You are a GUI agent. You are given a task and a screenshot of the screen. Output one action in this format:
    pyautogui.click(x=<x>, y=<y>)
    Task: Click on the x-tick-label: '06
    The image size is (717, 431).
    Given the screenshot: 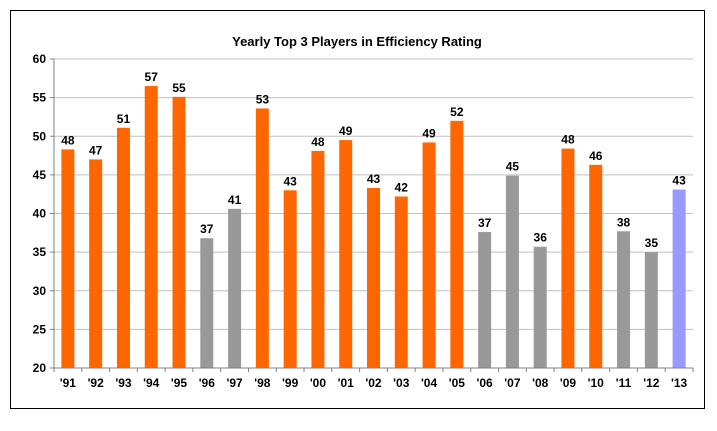 What is the action you would take?
    pyautogui.click(x=485, y=383)
    